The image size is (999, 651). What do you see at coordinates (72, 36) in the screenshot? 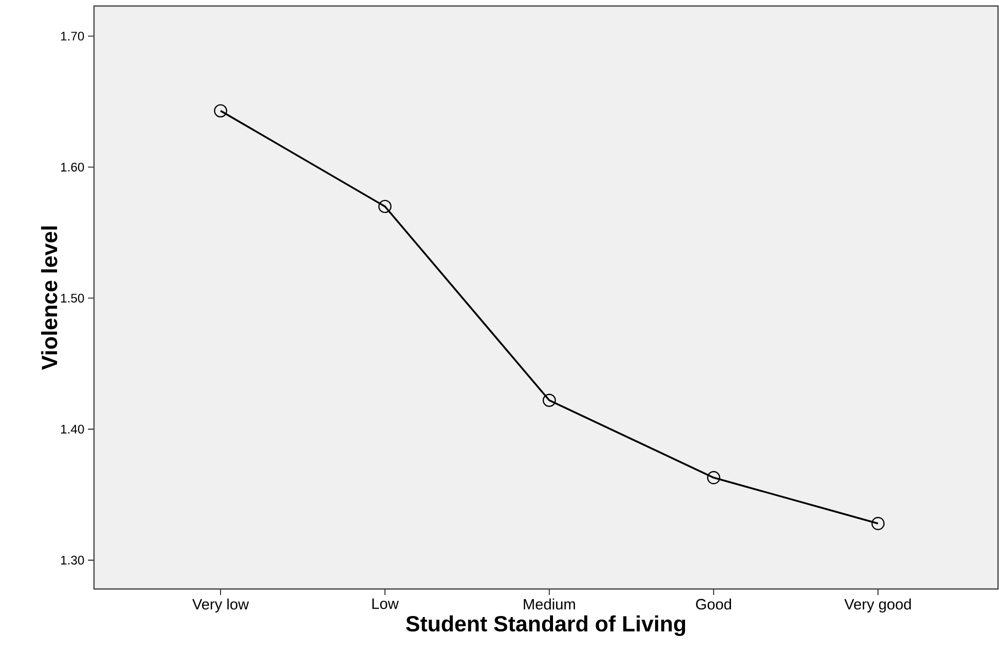
I see `y-tick-label: 1.70` at bounding box center [72, 36].